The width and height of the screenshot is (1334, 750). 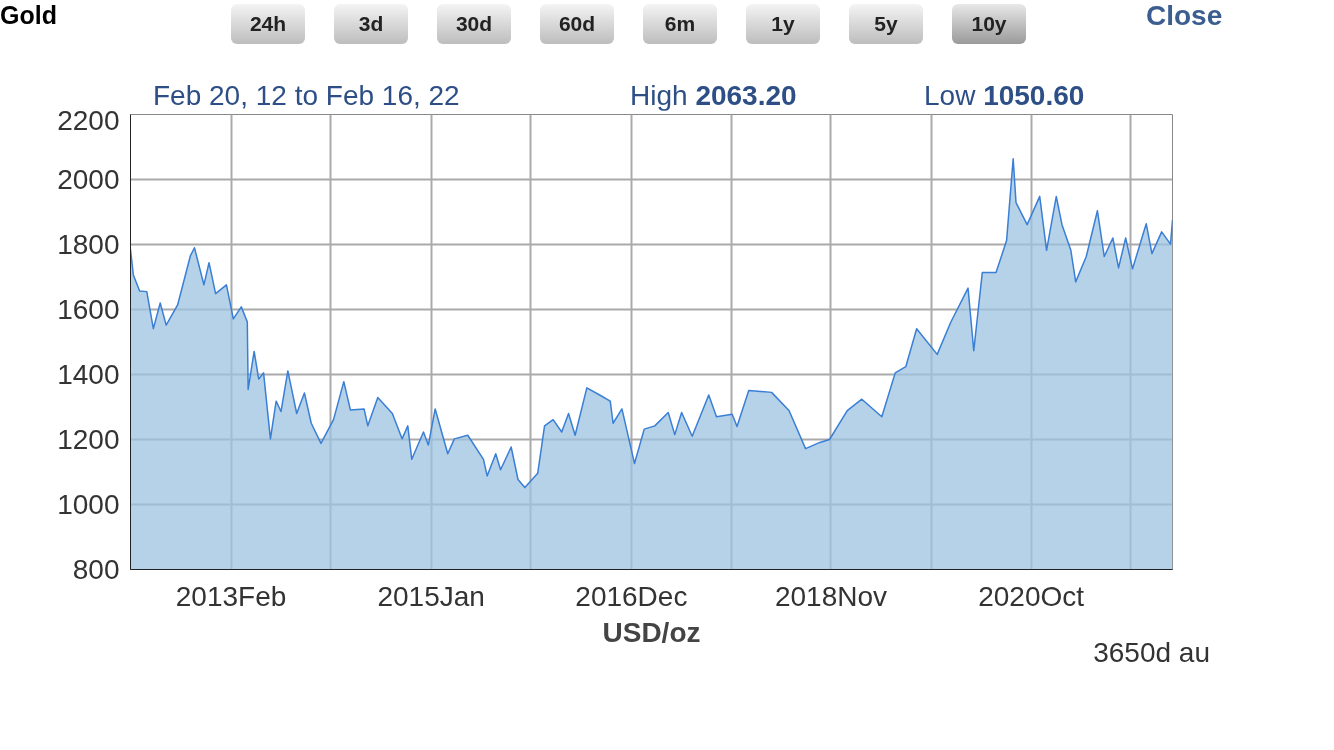 What do you see at coordinates (88, 309) in the screenshot?
I see `y-tick-label: 1600` at bounding box center [88, 309].